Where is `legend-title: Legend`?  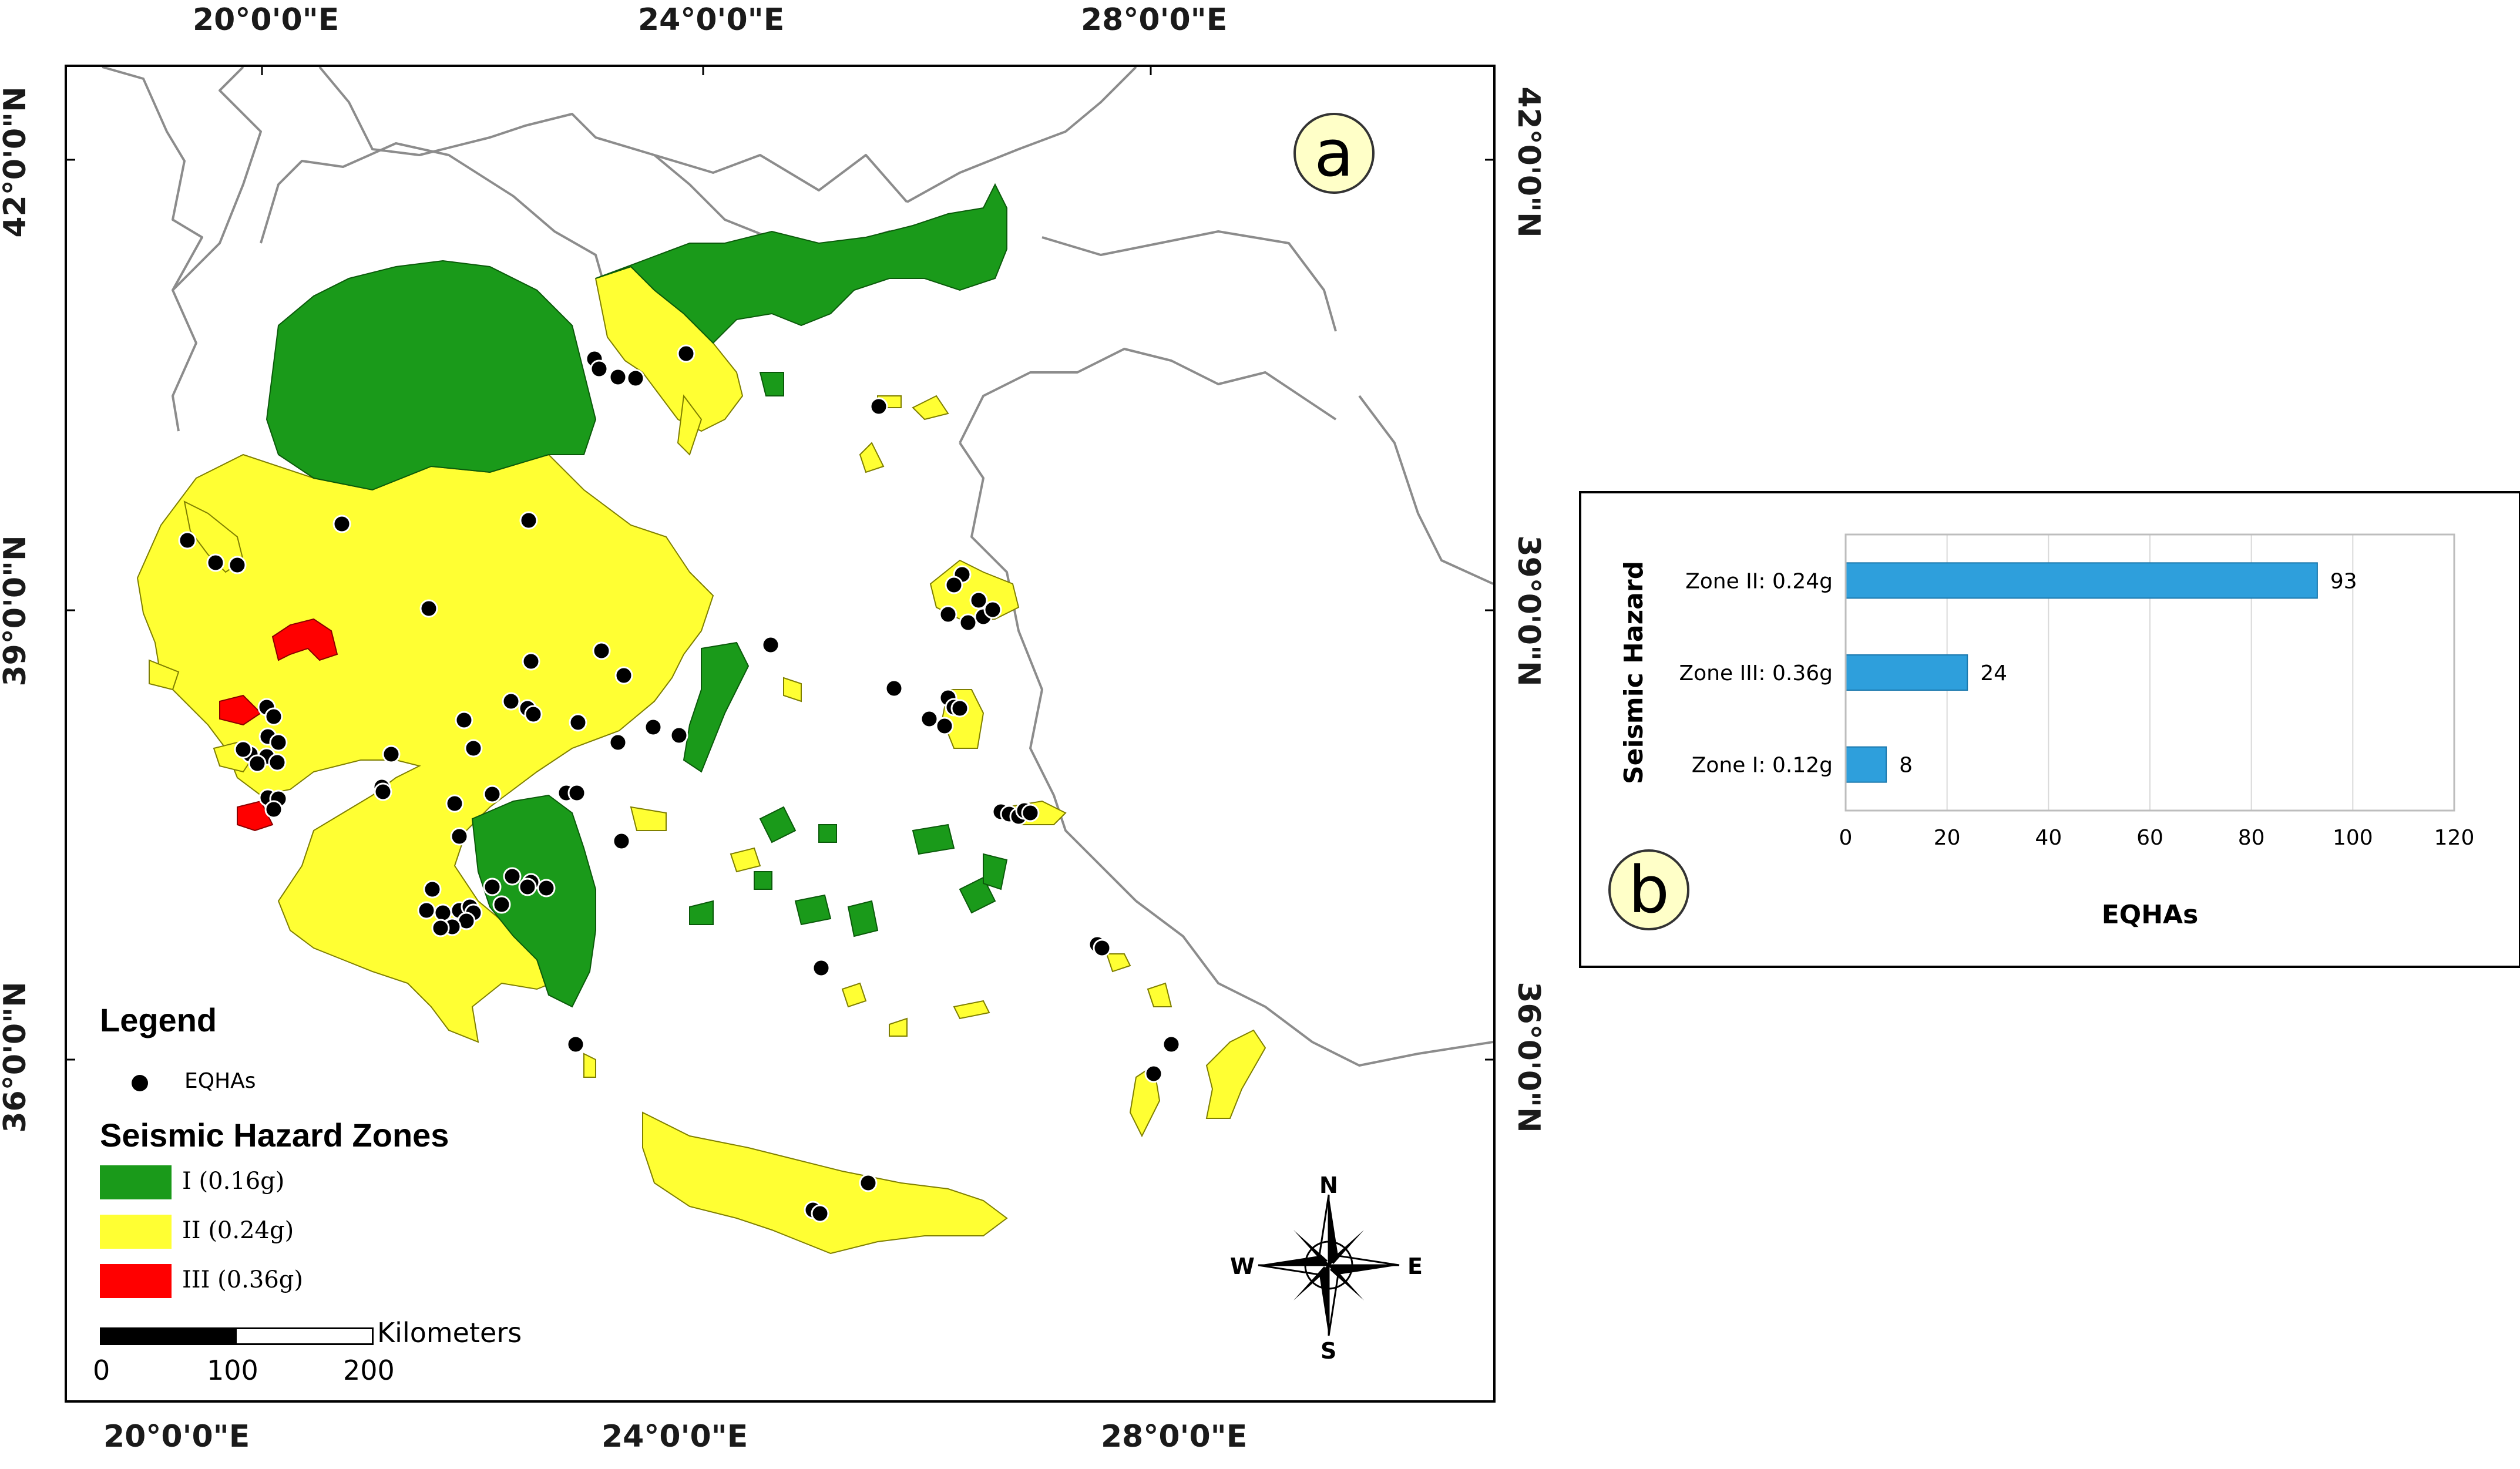 legend-title: Legend is located at coordinates (158, 1020).